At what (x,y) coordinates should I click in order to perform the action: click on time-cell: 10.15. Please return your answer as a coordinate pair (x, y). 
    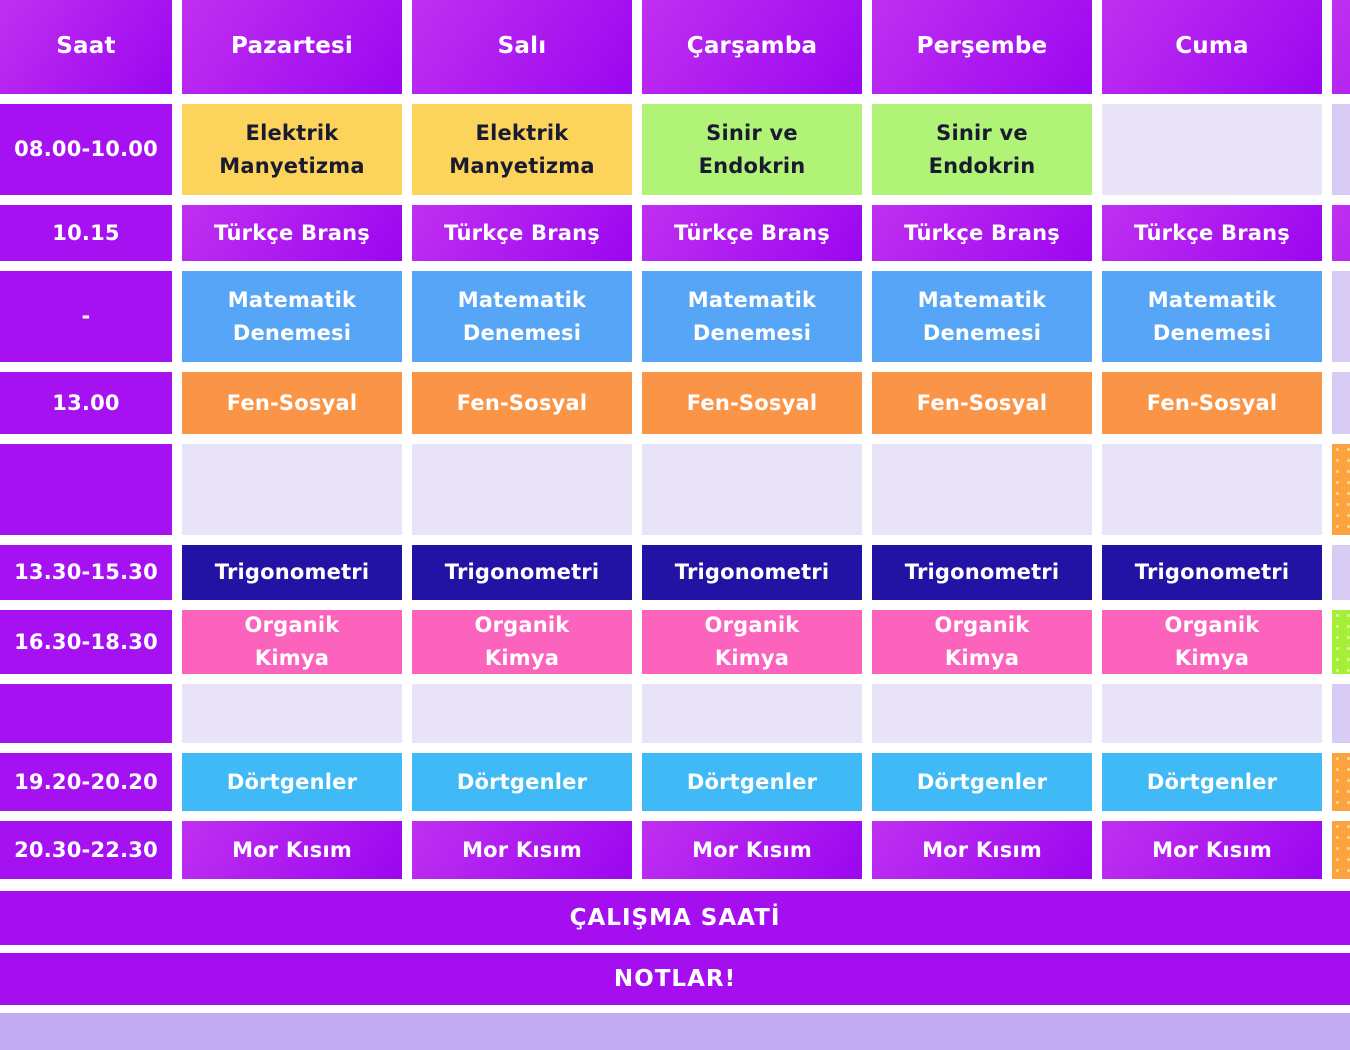
    Looking at the image, I should click on (86, 233).